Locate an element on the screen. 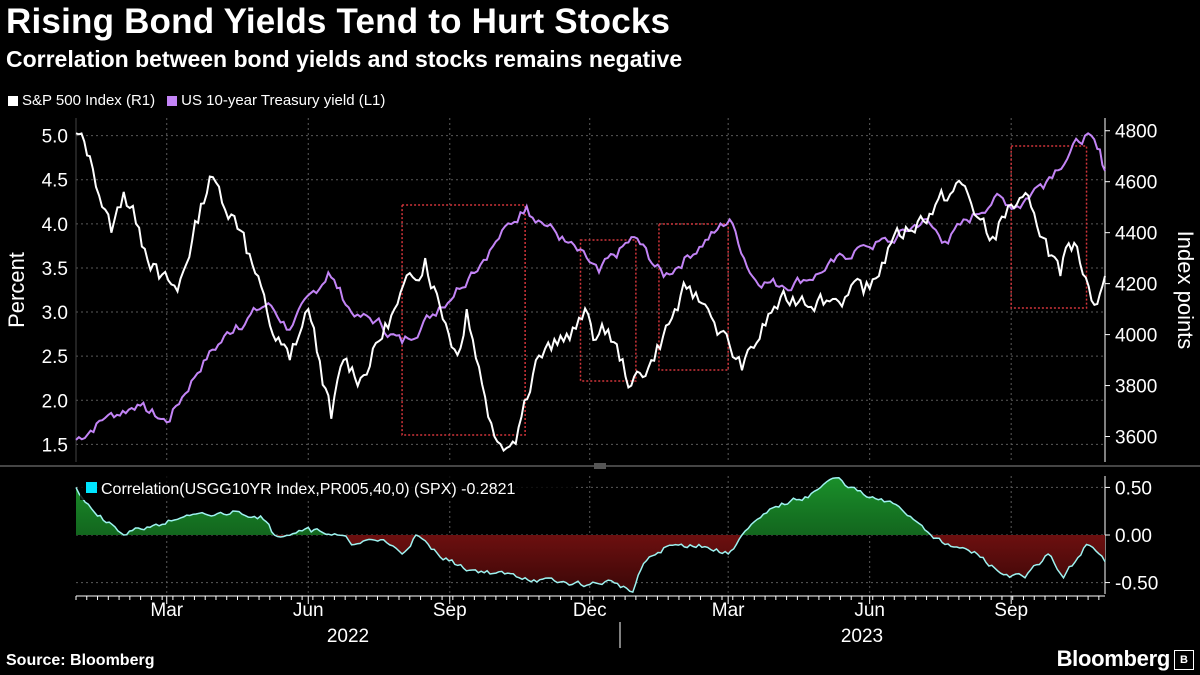  ytick-left-4: 3.5 is located at coordinates (55, 269).